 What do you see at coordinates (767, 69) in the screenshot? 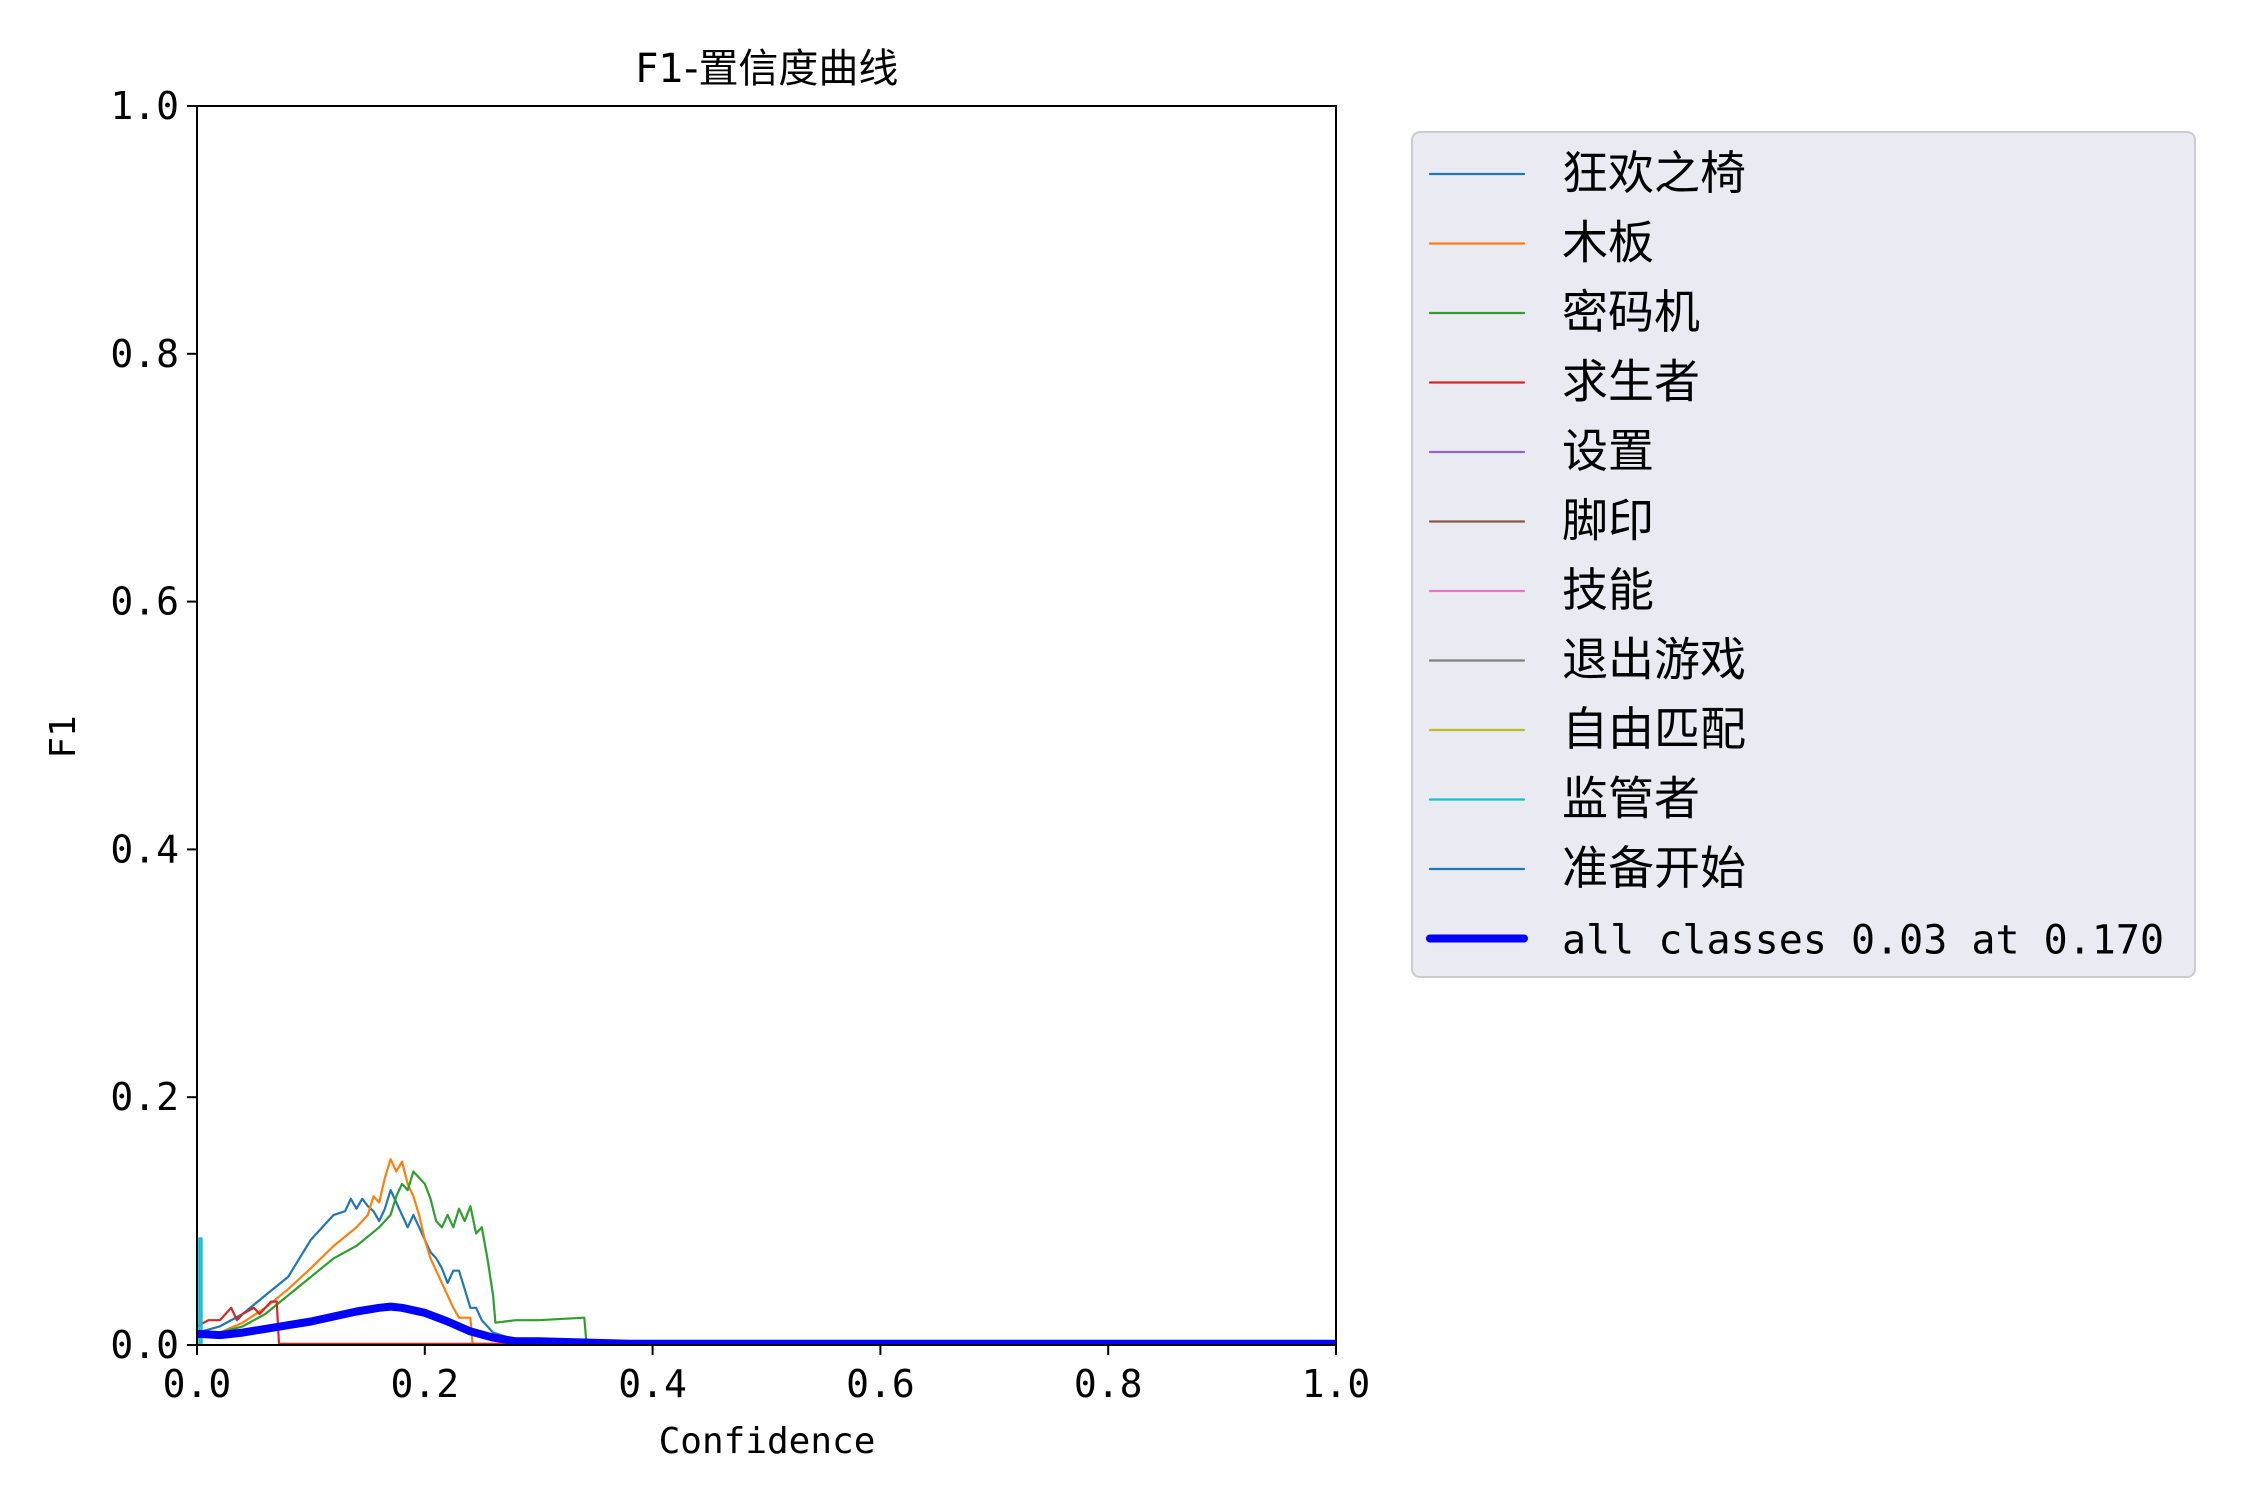
I see `chart-title: F1-置信度曲线` at bounding box center [767, 69].